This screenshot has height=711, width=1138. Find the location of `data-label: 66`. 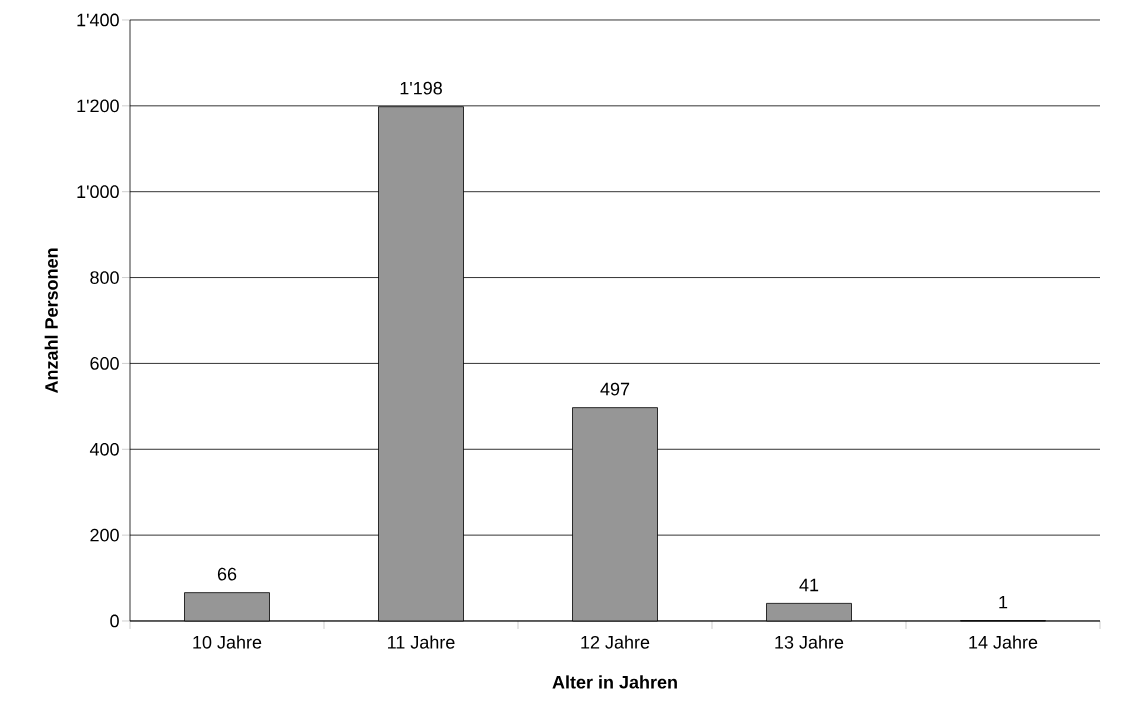

data-label: 66 is located at coordinates (227, 574).